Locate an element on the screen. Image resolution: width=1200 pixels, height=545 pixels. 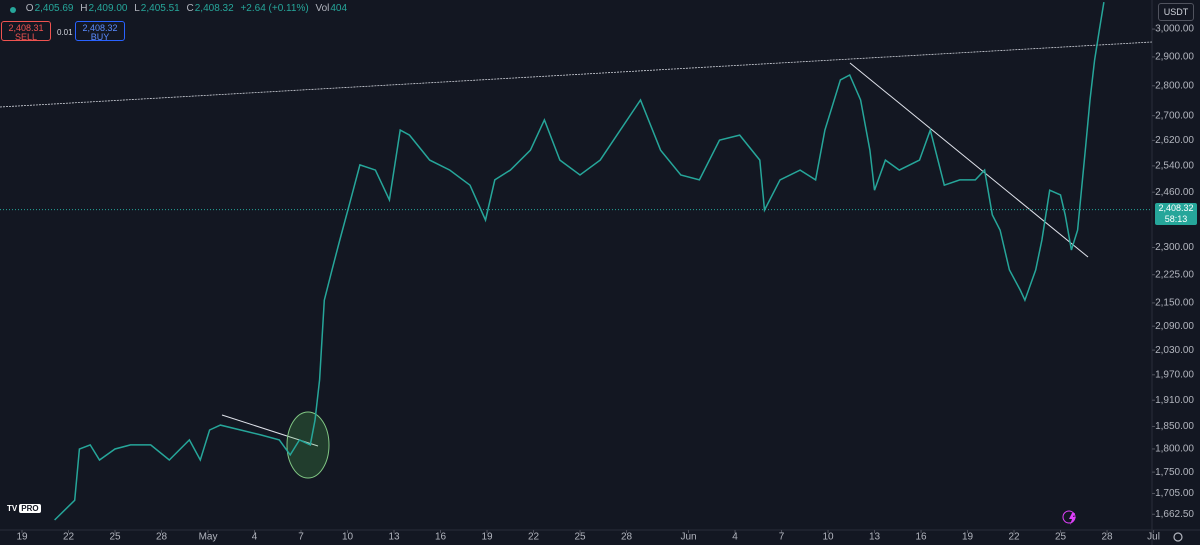
sell-price: 2,408.31 is located at coordinates (26, 28).